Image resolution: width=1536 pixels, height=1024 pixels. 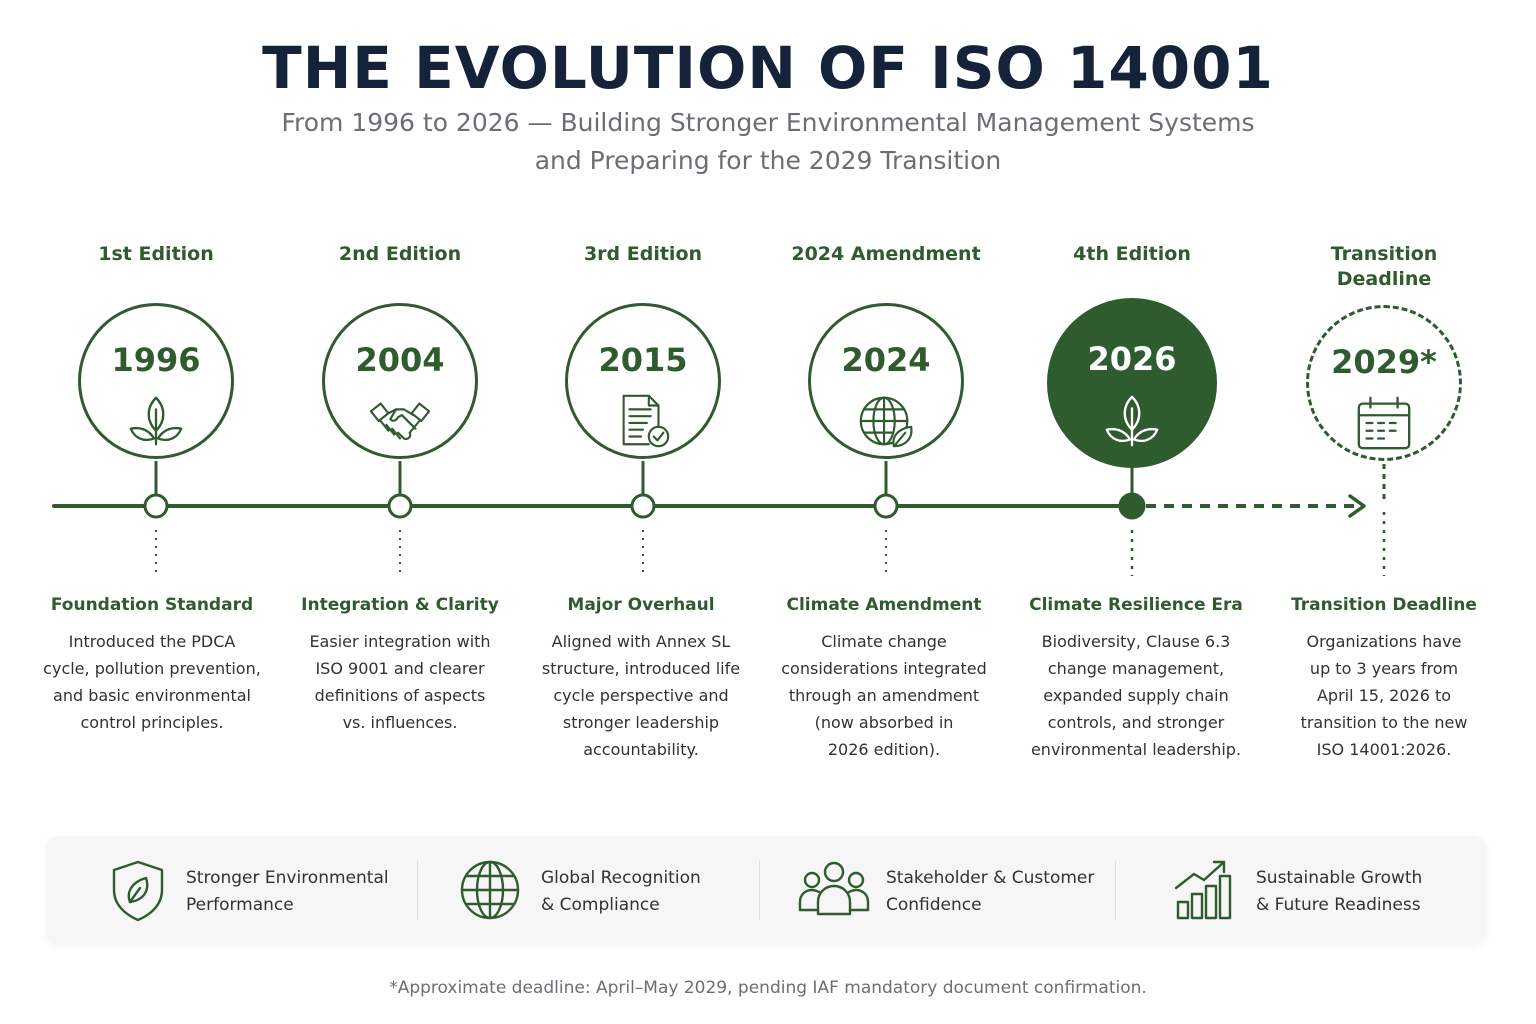 What do you see at coordinates (1339, 892) in the screenshot?
I see `benefit-label: Sustainable Growth & Future Readiness` at bounding box center [1339, 892].